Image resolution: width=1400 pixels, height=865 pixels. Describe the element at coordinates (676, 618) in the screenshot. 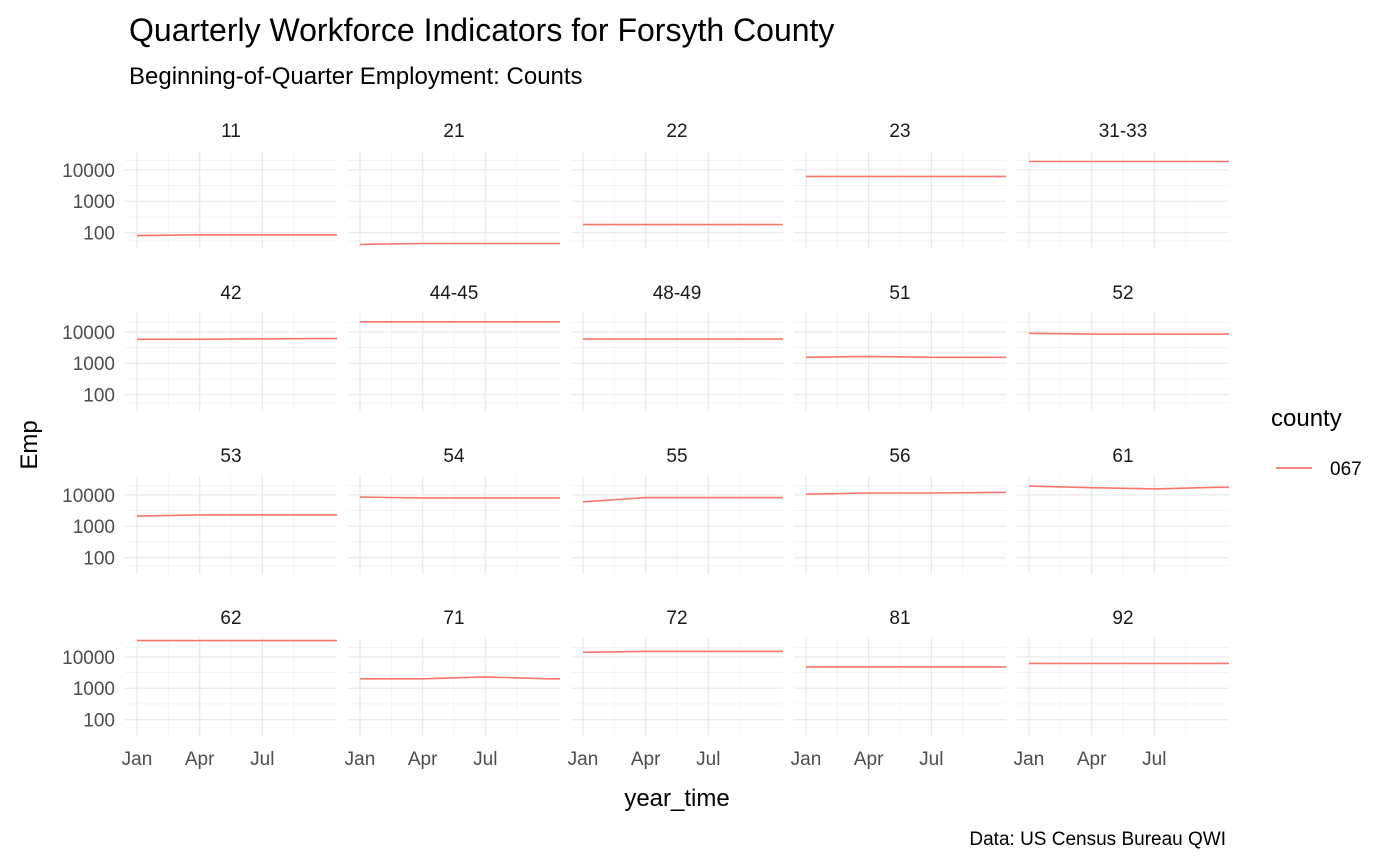

I see `facet-strip-label: 72` at that location.